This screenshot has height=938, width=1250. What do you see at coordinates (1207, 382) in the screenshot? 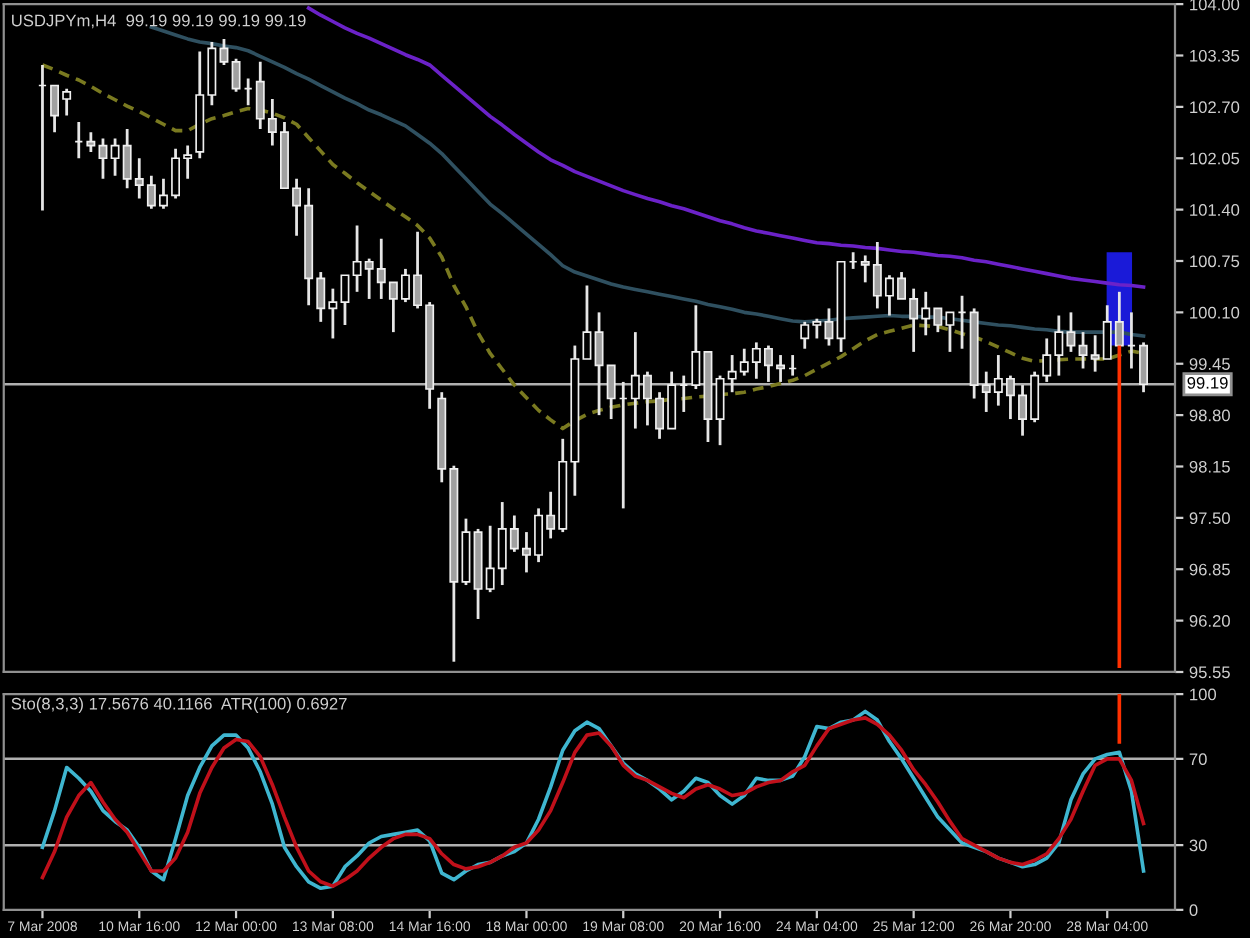
I see `ref-line-label: 99.19` at bounding box center [1207, 382].